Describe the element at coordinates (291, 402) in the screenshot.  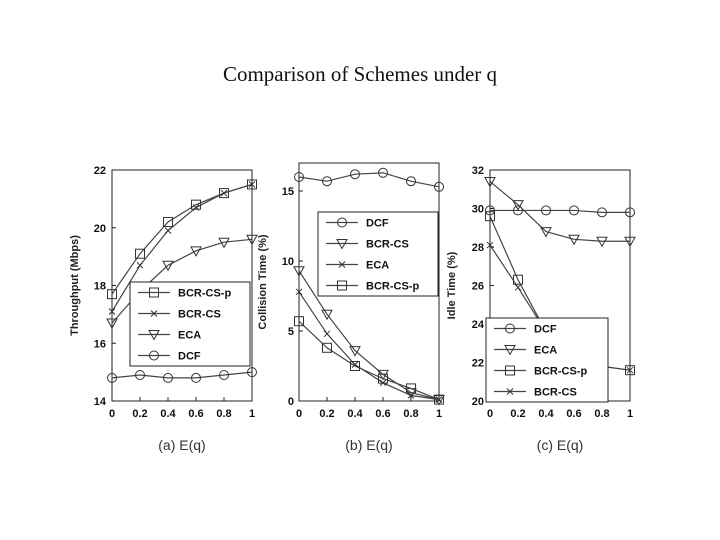
I see `y-tick-label: 0` at that location.